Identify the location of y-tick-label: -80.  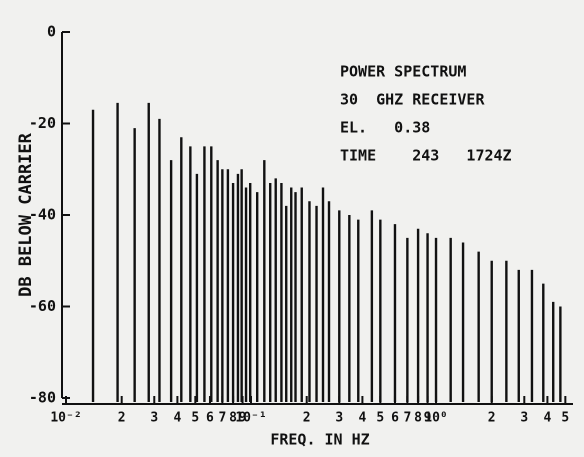
(42, 398).